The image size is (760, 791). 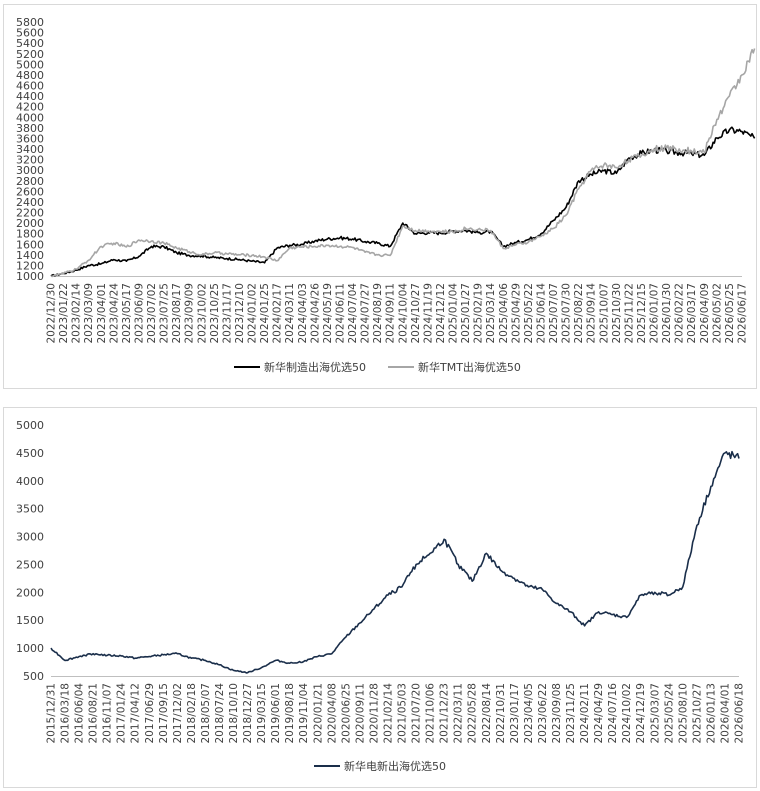 What do you see at coordinates (697, 713) in the screenshot?
I see `x-tick-label: 2025/10/27` at bounding box center [697, 713].